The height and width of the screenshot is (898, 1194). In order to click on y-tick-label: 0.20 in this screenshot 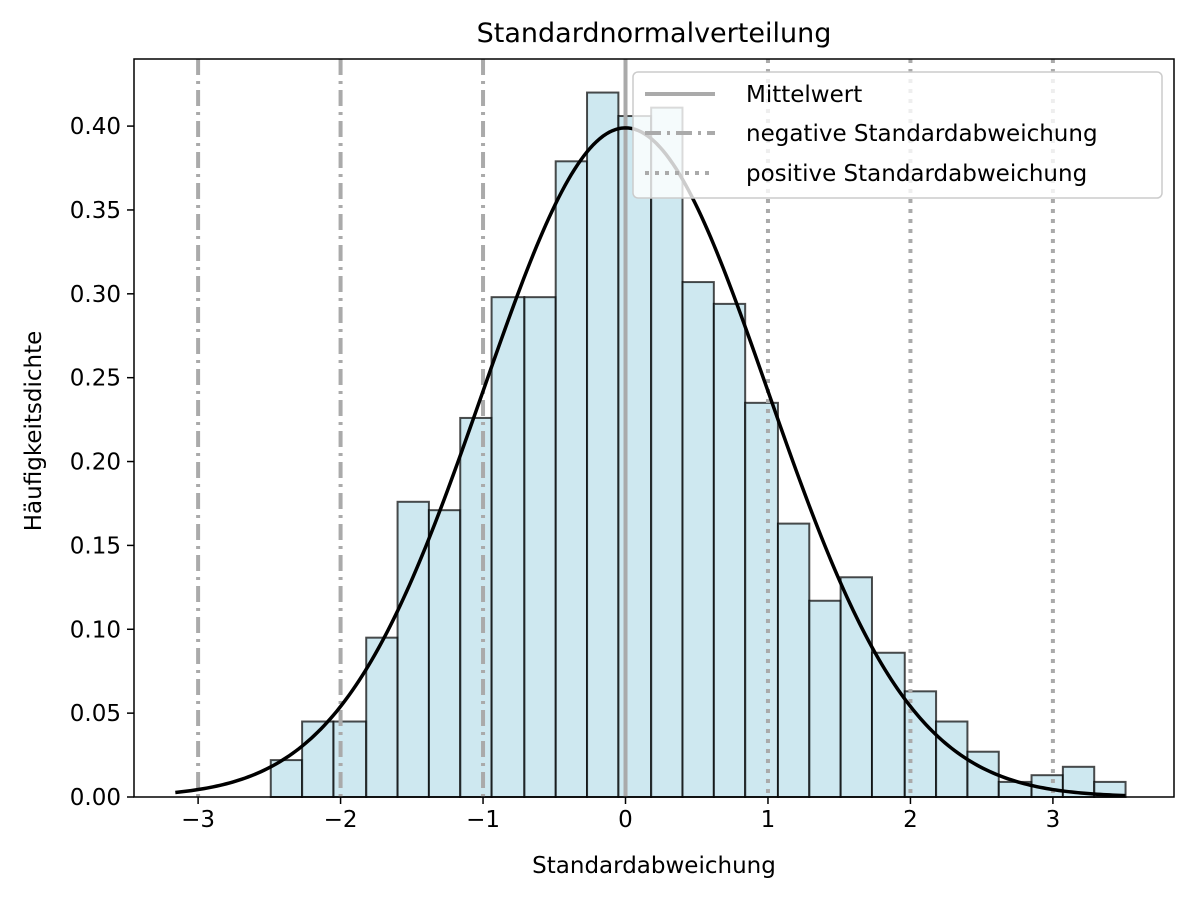, I will do `click(95, 463)`.